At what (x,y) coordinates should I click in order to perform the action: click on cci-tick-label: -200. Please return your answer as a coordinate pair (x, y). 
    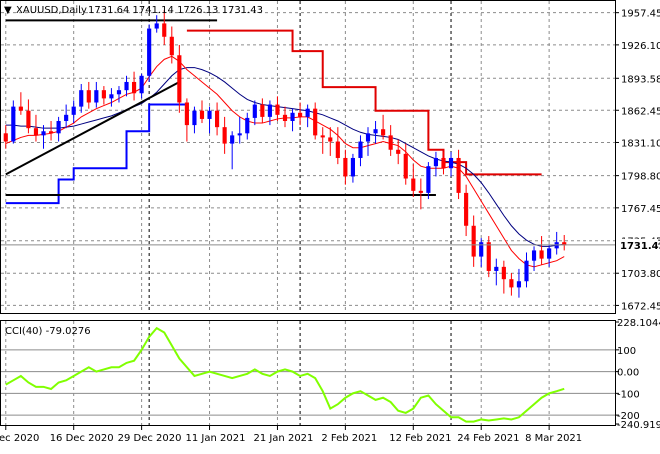
    Looking at the image, I should click on (628, 416).